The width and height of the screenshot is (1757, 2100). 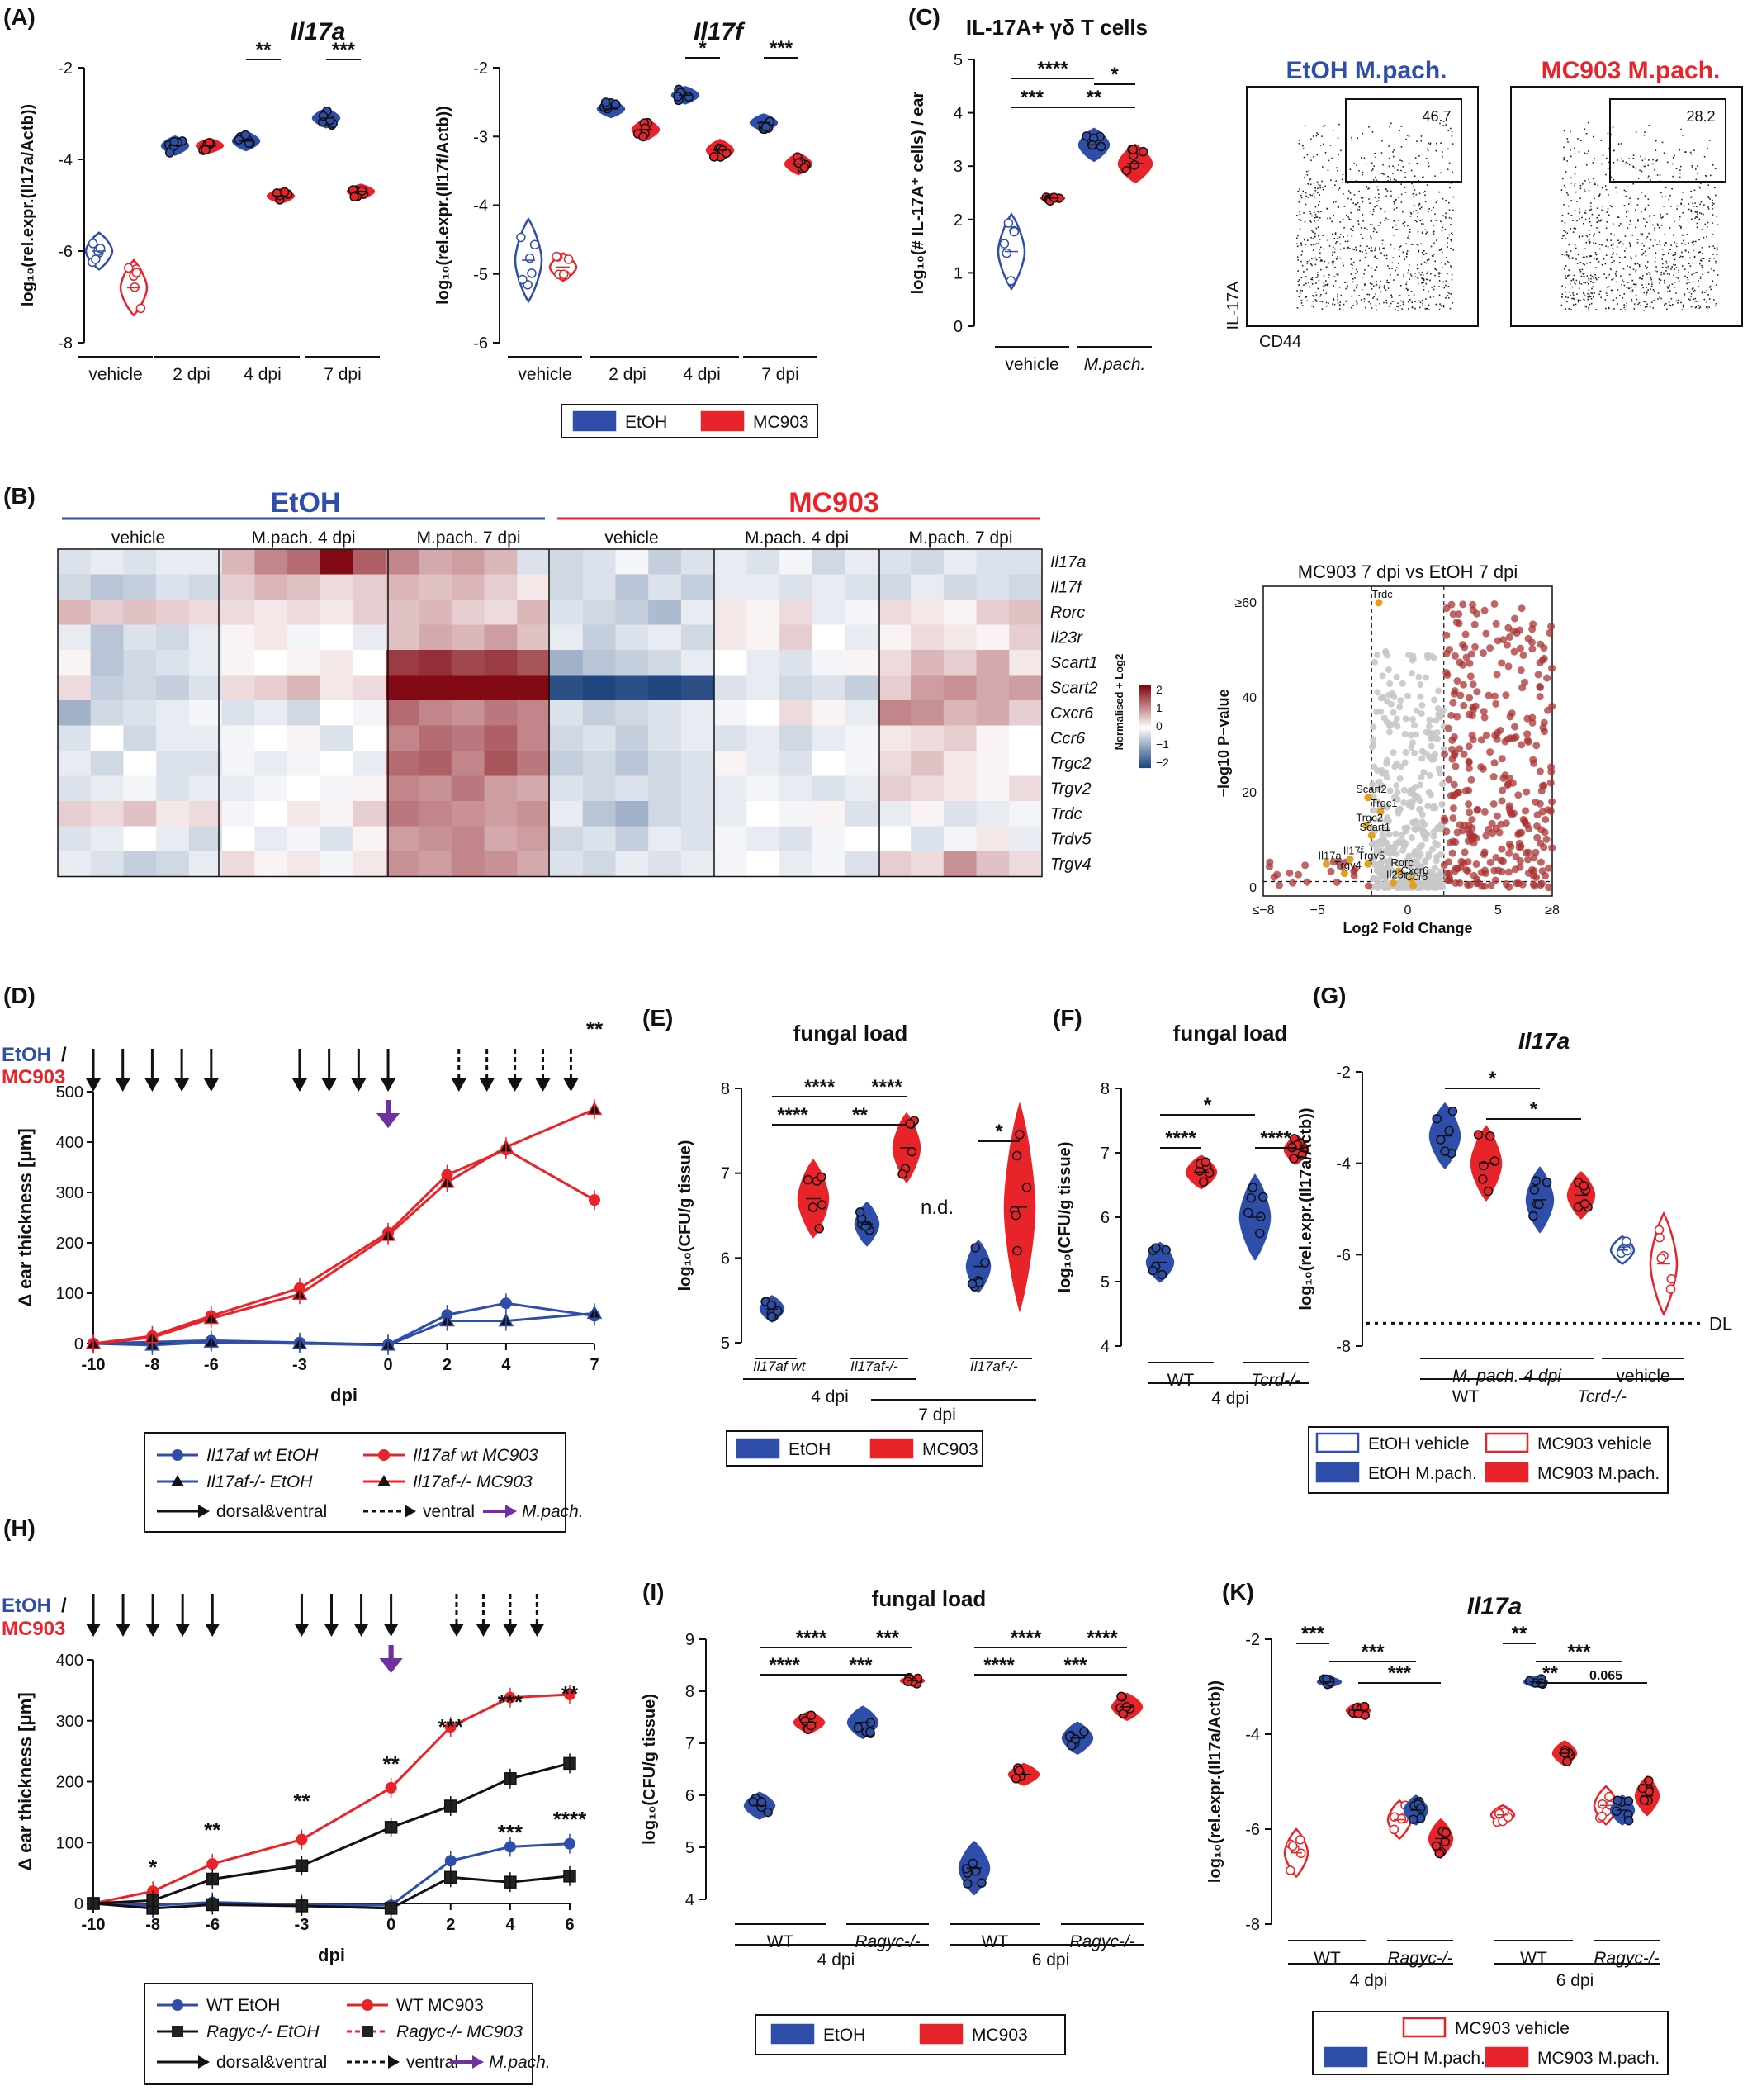 I want to click on legend-swatch, so click(x=1337, y=1472).